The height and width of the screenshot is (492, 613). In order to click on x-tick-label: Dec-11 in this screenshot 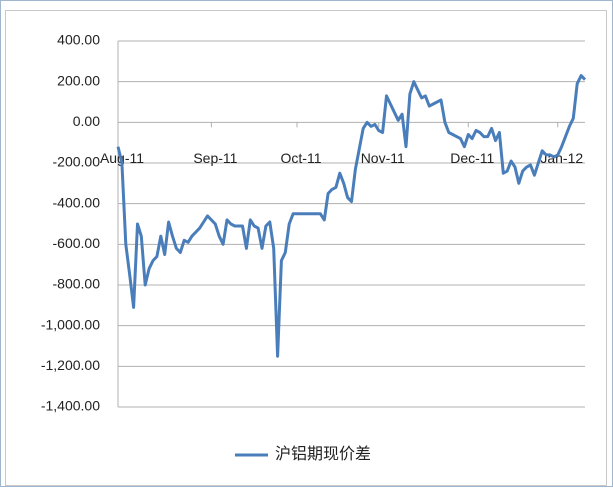, I will do `click(472, 158)`.